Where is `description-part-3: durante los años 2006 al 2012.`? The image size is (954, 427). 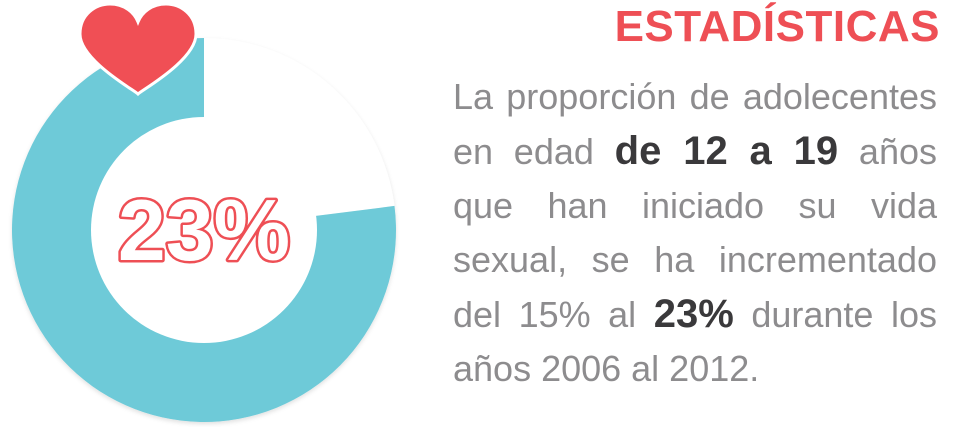
description-part-3: durante los años 2006 al 2012. is located at coordinates (695, 341).